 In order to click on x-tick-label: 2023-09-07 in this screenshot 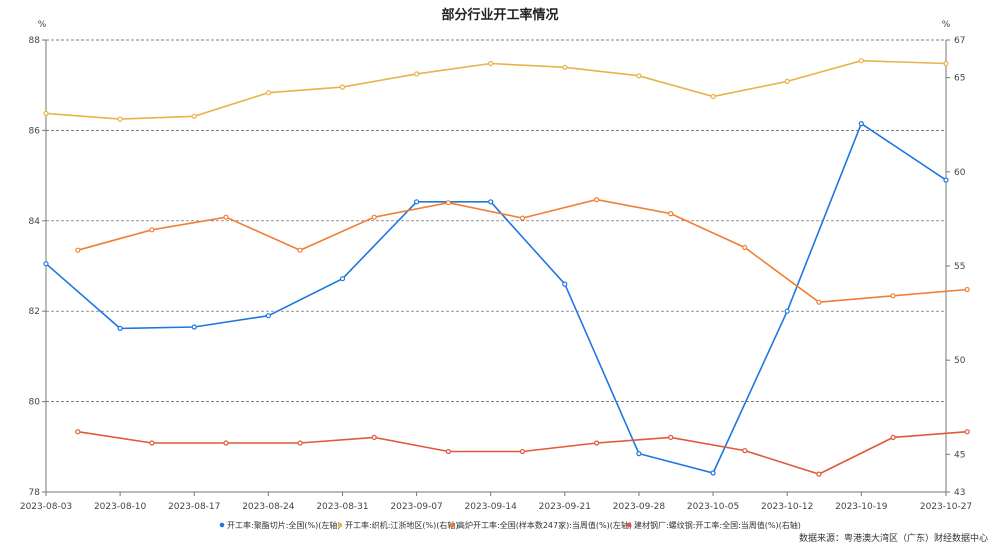, I will do `click(416, 507)`.